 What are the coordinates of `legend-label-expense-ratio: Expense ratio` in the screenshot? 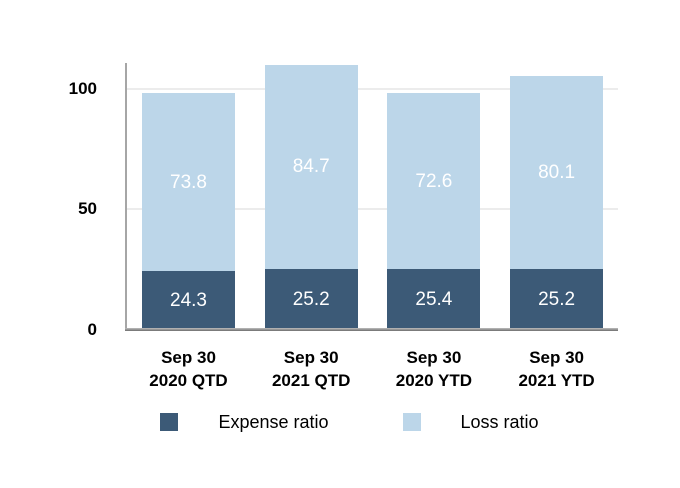 It's located at (273, 422).